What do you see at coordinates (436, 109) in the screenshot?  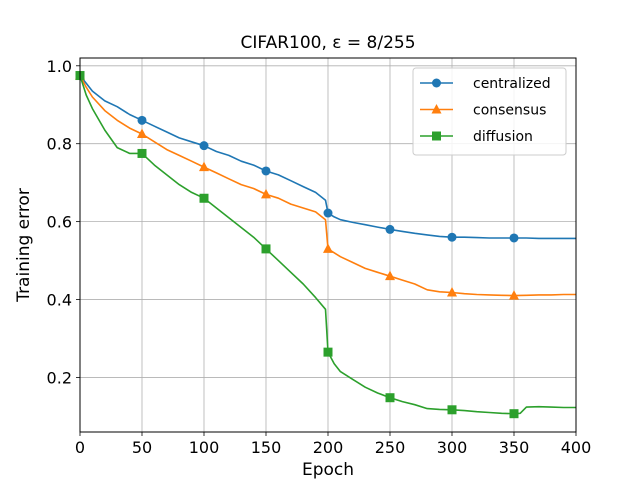 I see `legend-consensus-marker` at bounding box center [436, 109].